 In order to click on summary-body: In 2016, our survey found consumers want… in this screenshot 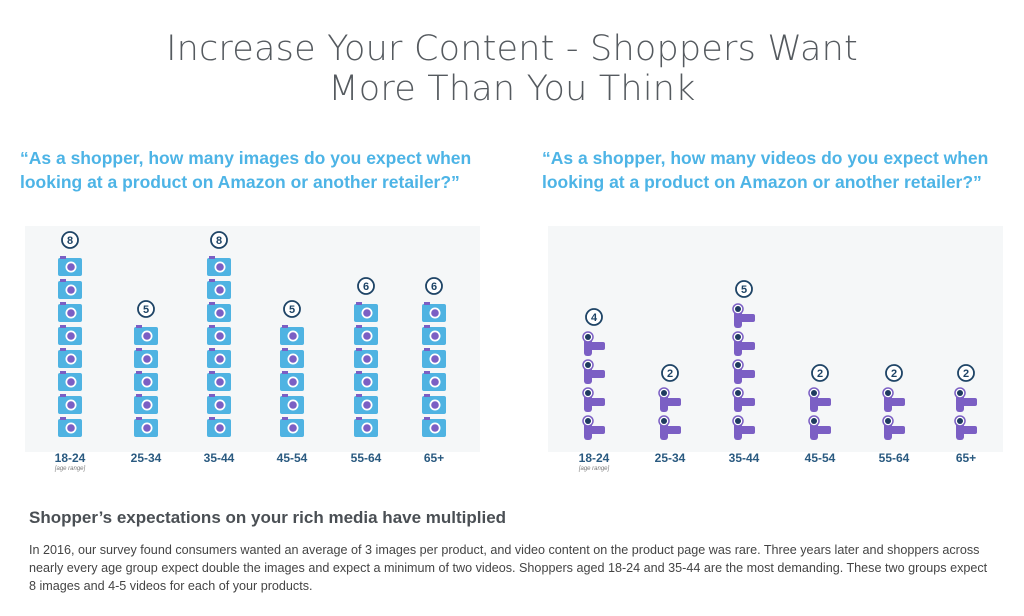, I will do `click(508, 568)`.